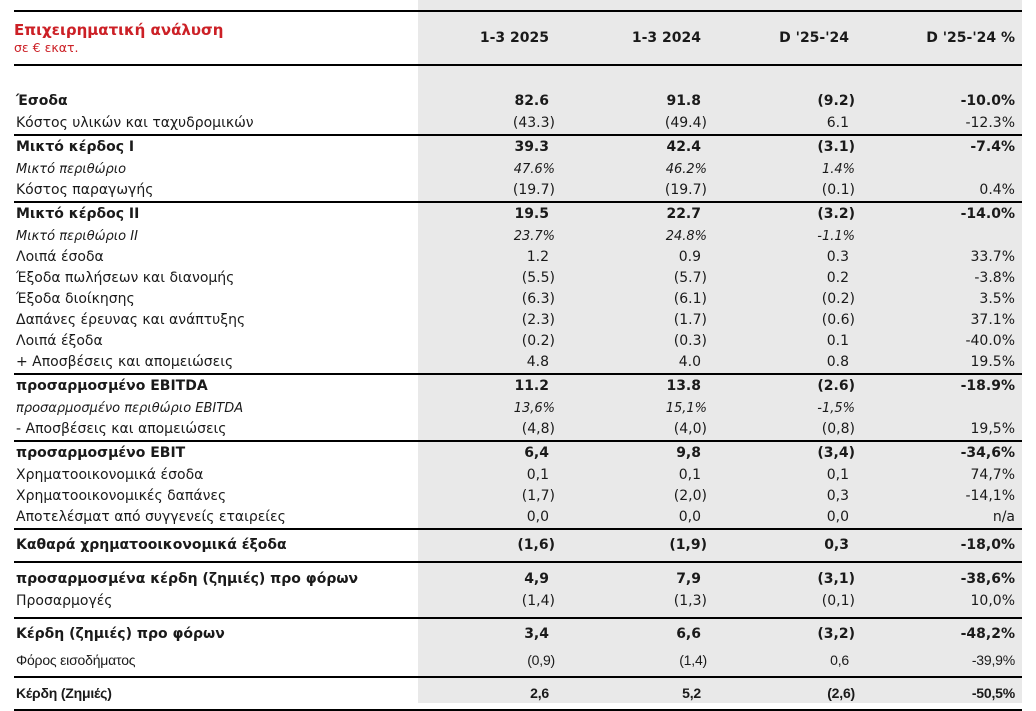 The width and height of the screenshot is (1036, 711). Describe the element at coordinates (518, 214) in the screenshot. I see `table-row: Μικτό κέρδος ΙΙ 19.5 22.7 (3.2) -14.0%` at that location.